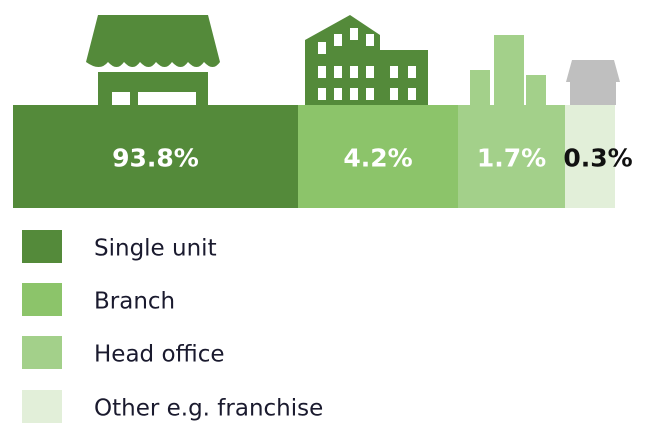  Describe the element at coordinates (155, 249) in the screenshot. I see `legend-label: Single unit` at that location.